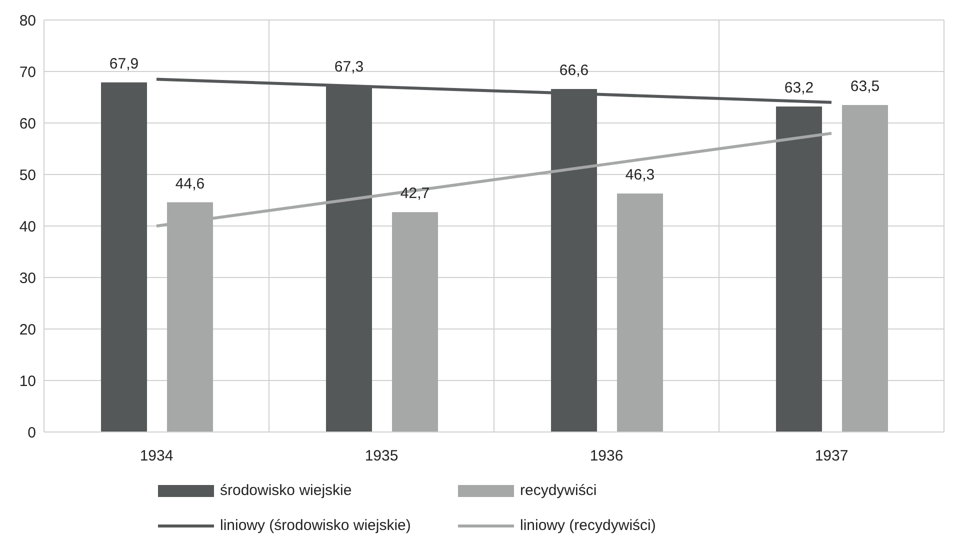 The height and width of the screenshot is (550, 956). What do you see at coordinates (27, 381) in the screenshot?
I see `y-tick-label: 10` at bounding box center [27, 381].